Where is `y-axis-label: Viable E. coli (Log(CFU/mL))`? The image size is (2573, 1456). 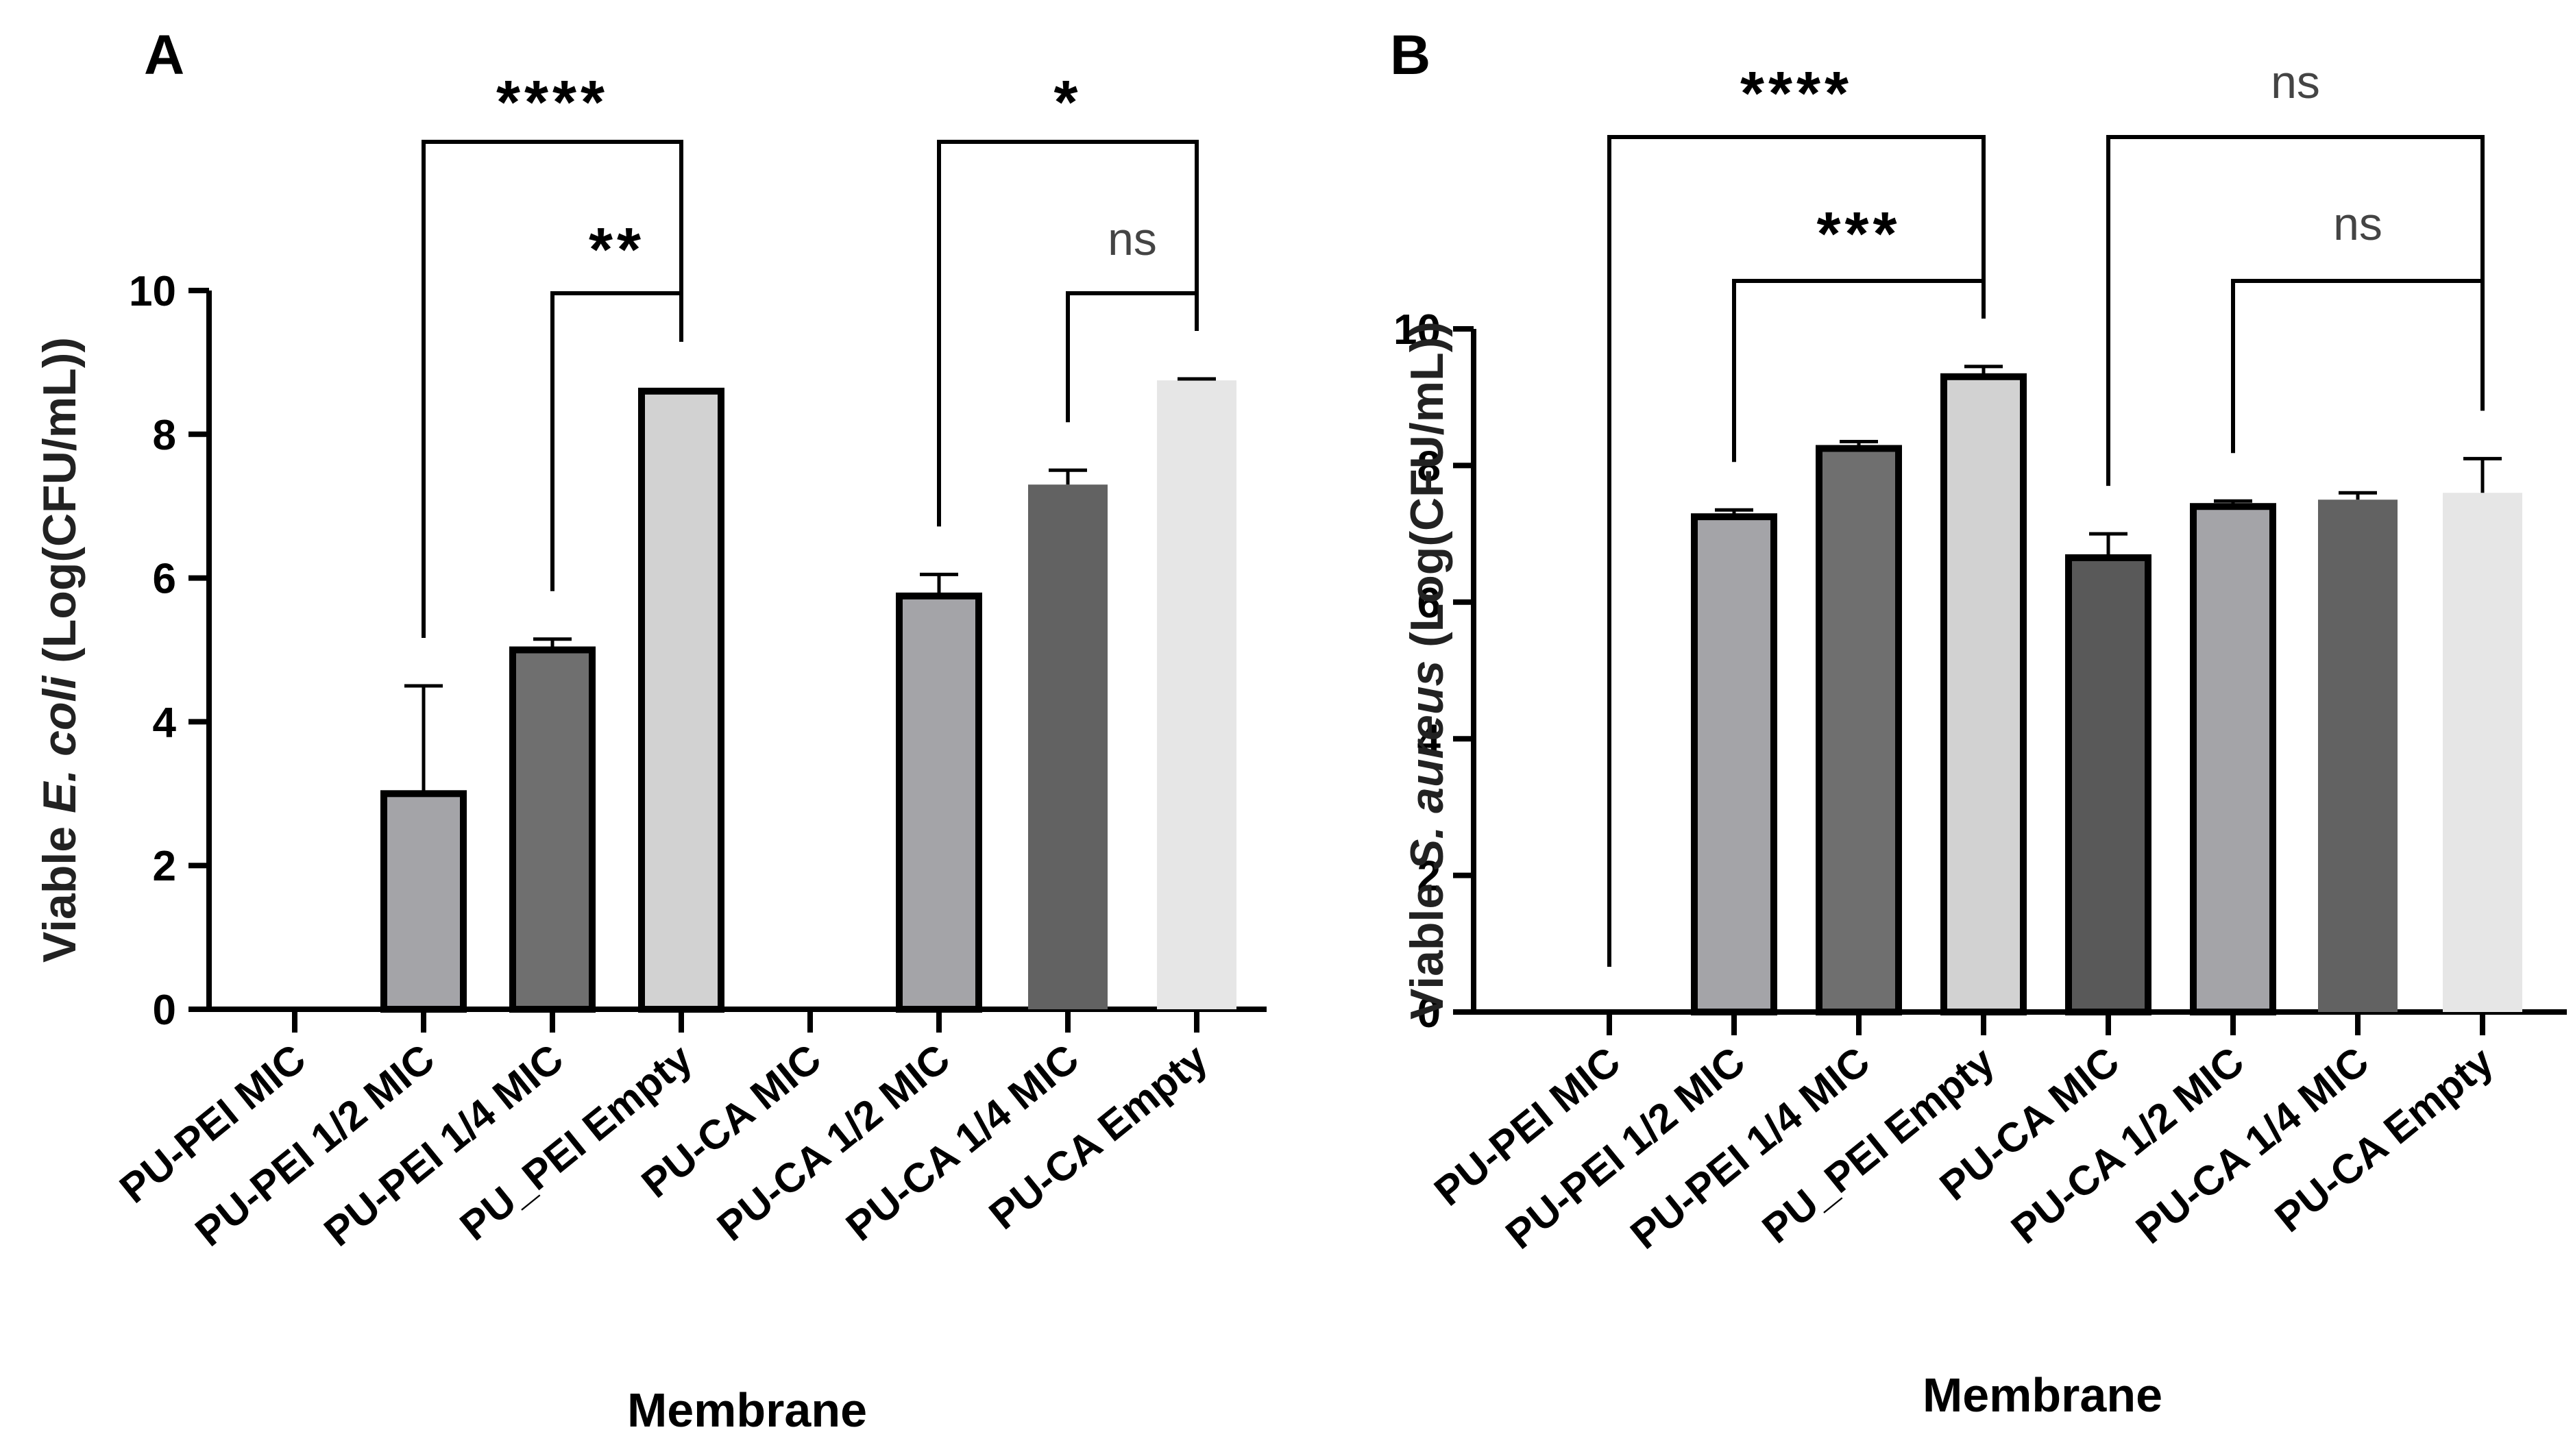 y-axis-label: Viable E. coli (Log(CFU/mL)) is located at coordinates (60, 650).